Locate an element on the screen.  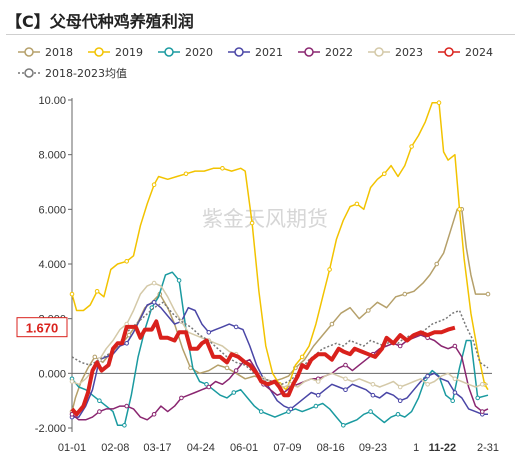
series-2018-2023均值 is located at coordinates (280, 343).